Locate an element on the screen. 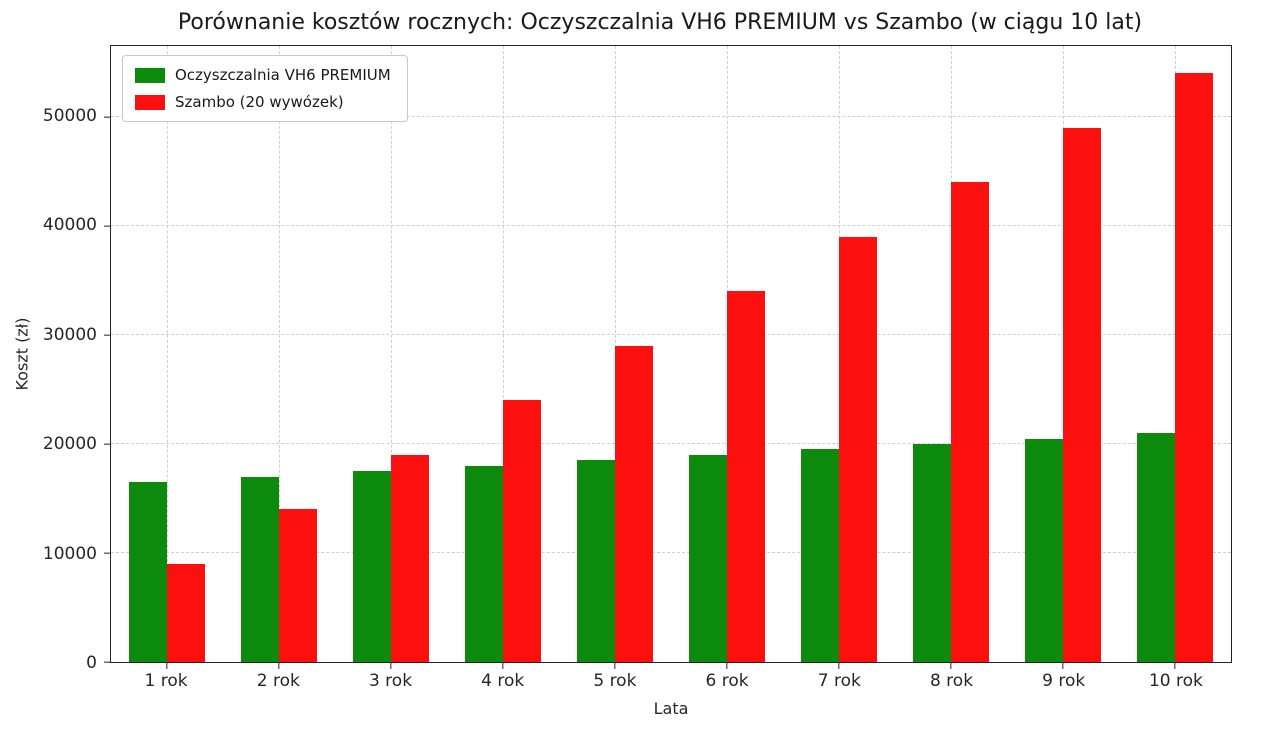 The image size is (1280, 732). y-axis-tick-labels: 0 10000 20000 30000 40000 50000 is located at coordinates (48, 359).